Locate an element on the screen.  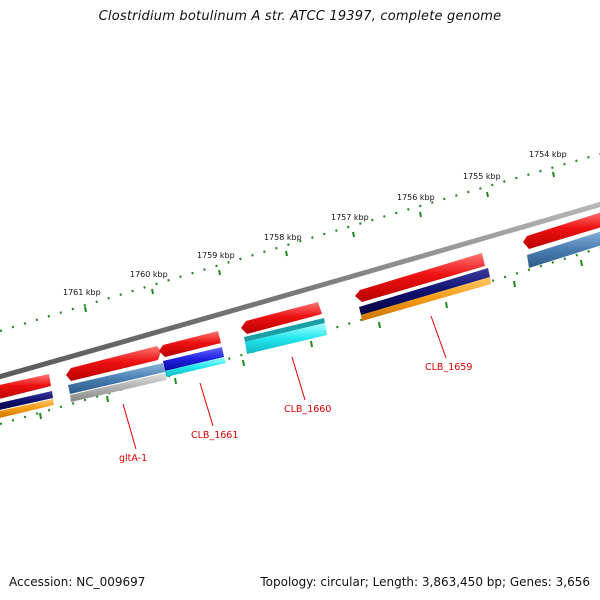
gene-callouts is located at coordinates (284, 382).